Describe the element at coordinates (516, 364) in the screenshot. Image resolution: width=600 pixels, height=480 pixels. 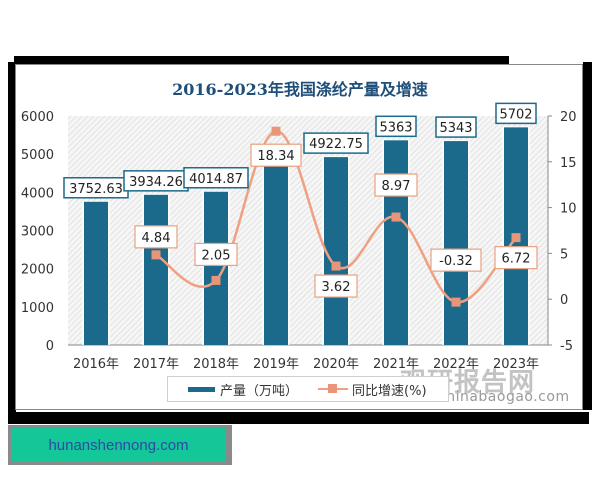
I see `x-axis-label: 2023年` at that location.